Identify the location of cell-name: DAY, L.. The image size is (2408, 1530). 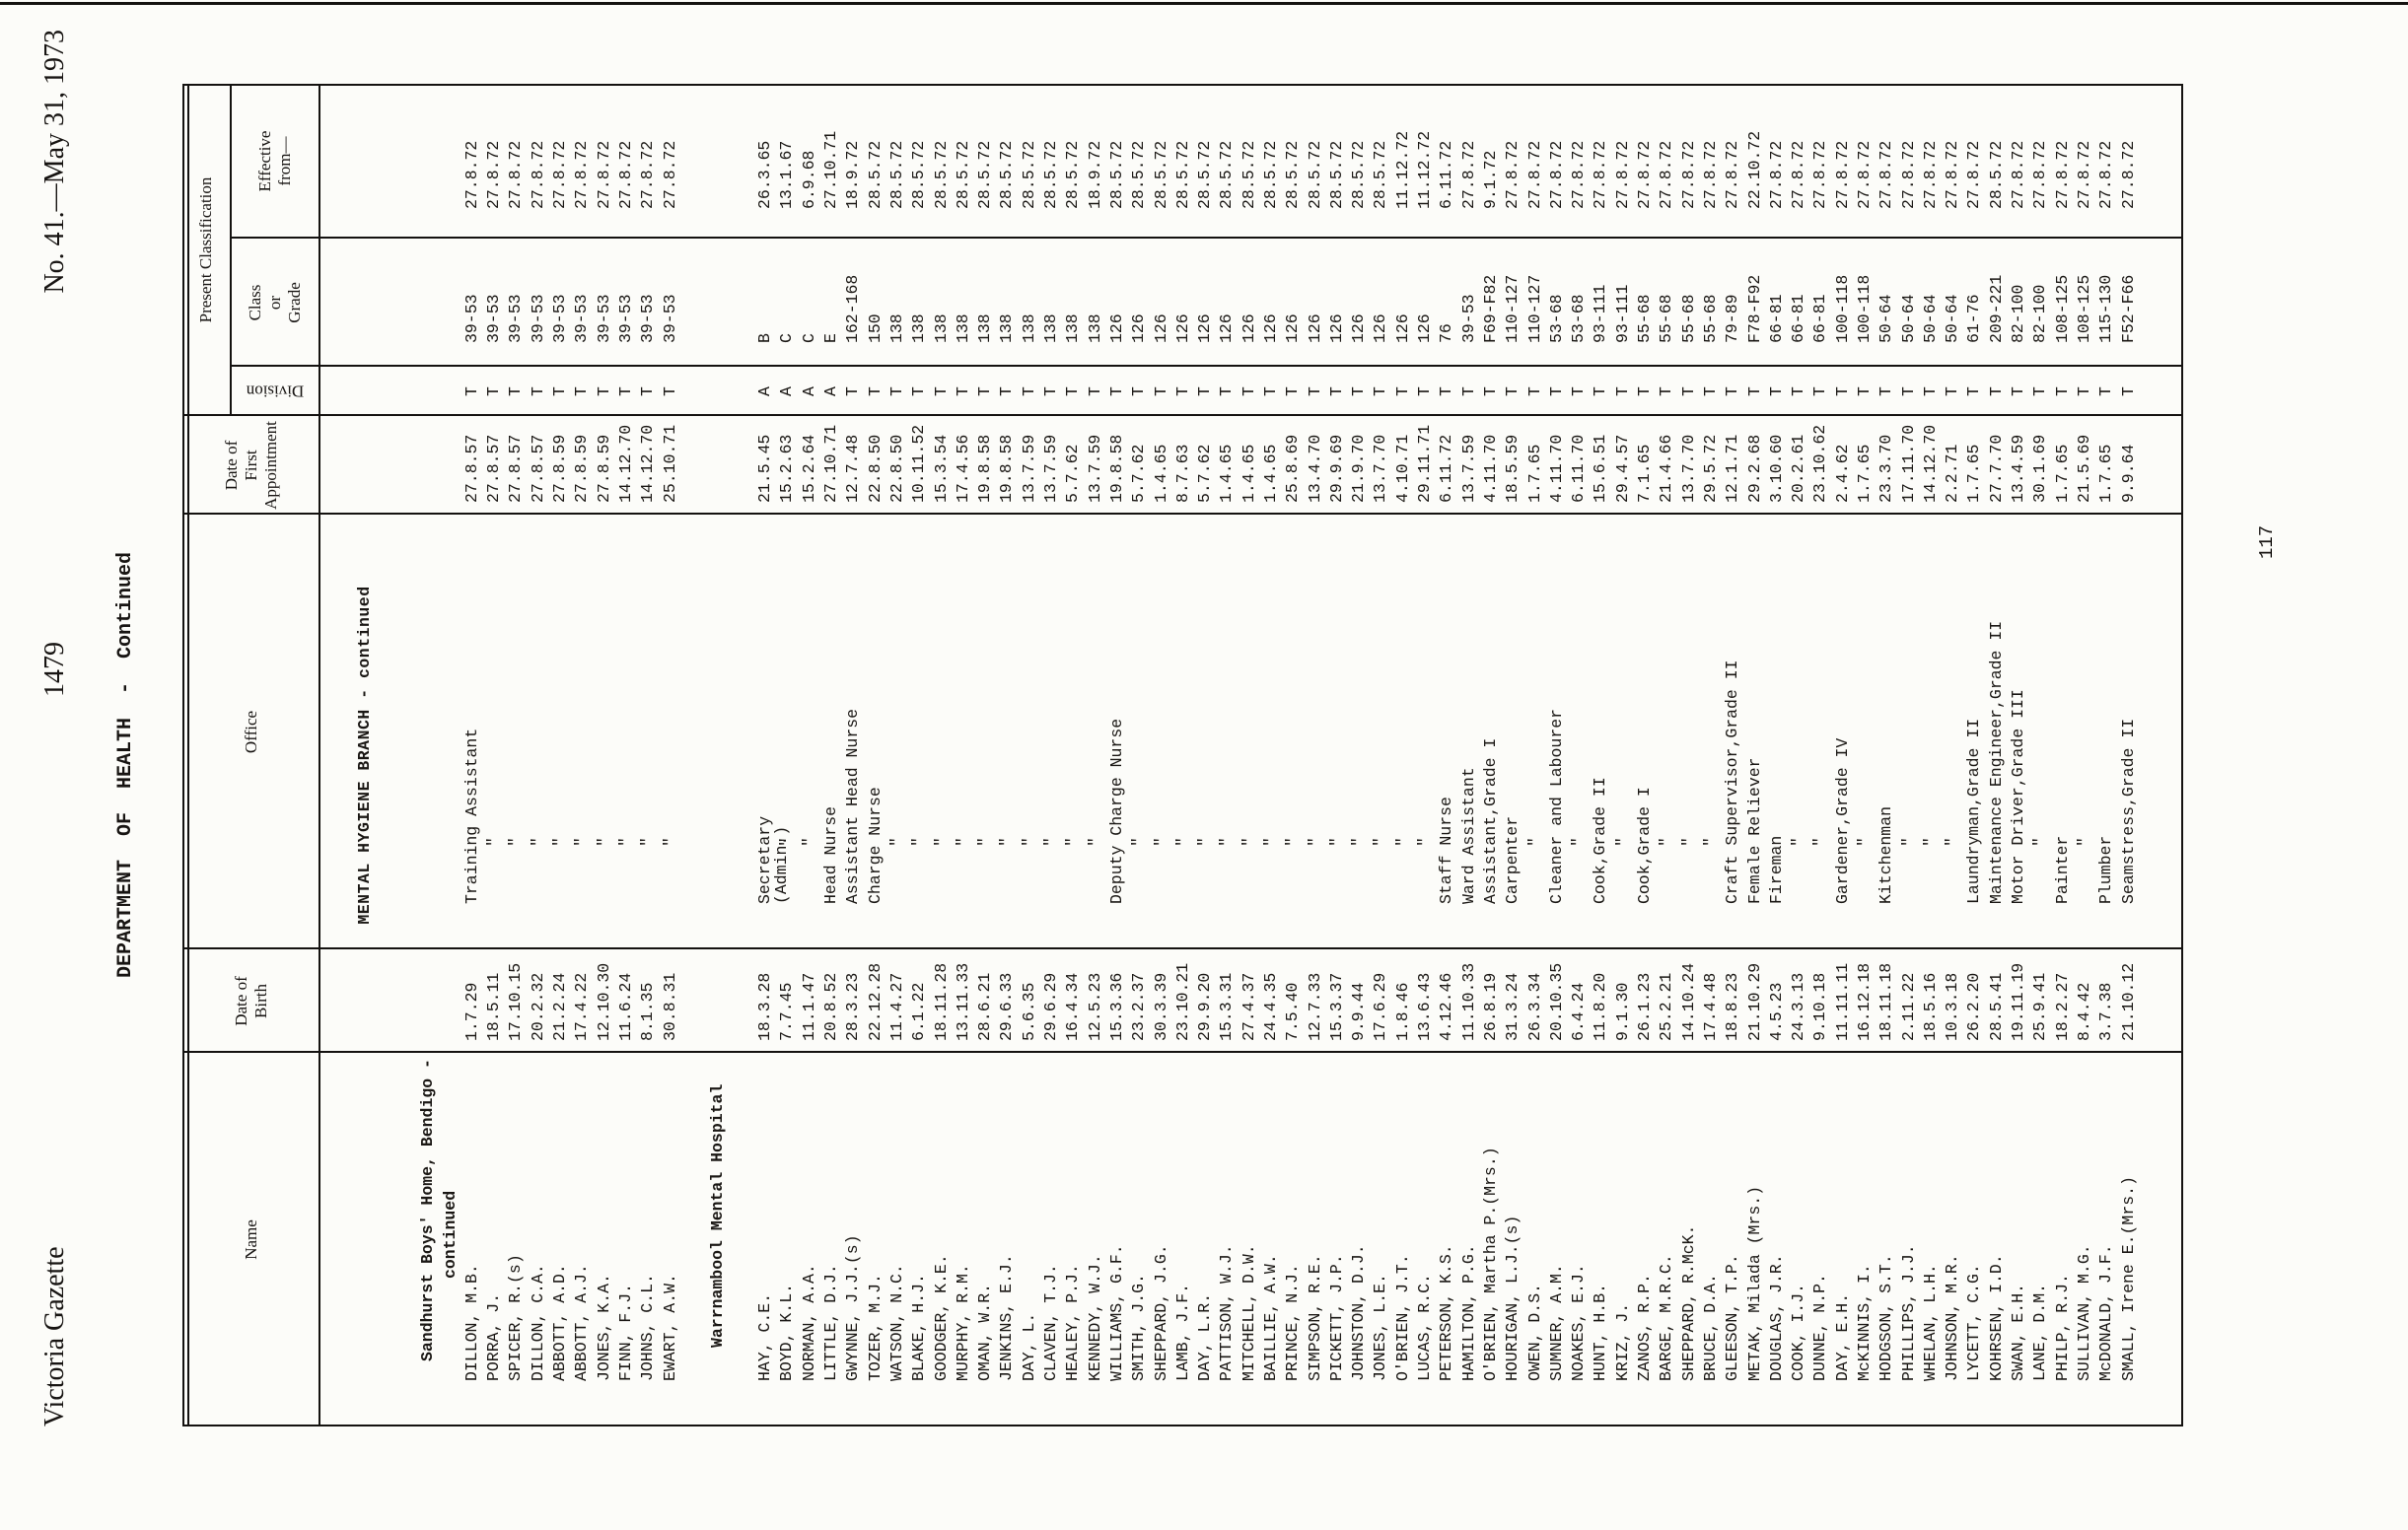
(1028, 1346).